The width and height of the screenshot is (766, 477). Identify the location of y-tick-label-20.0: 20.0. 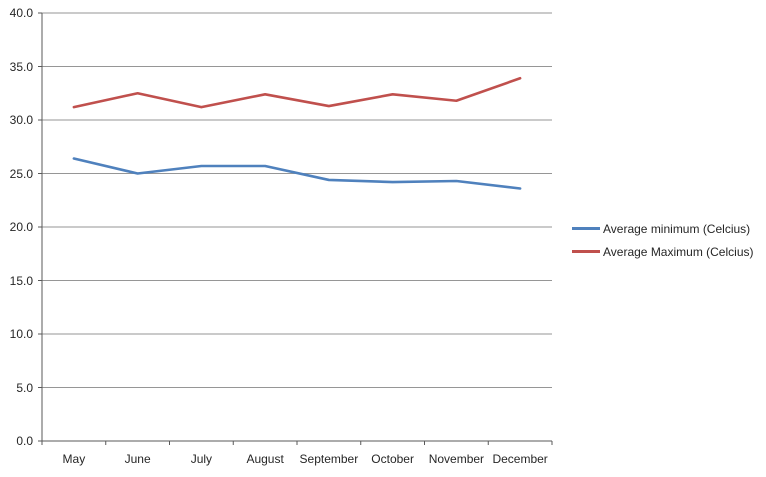
(21, 227).